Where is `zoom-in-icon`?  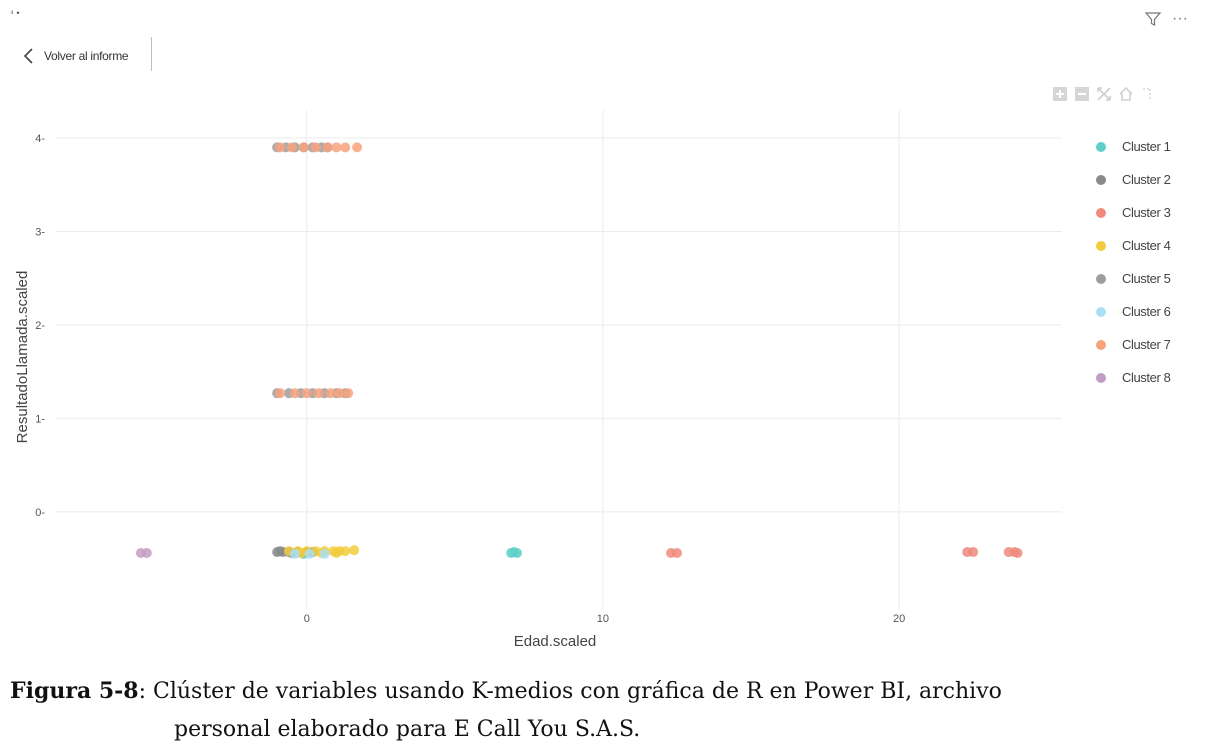
zoom-in-icon is located at coordinates (1060, 94).